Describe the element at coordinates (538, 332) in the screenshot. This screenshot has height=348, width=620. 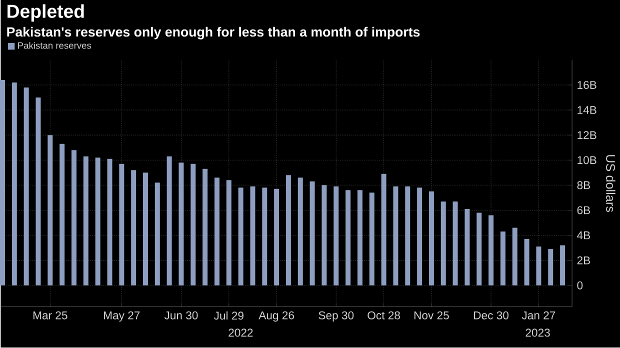
I see `text: 2023` at that location.